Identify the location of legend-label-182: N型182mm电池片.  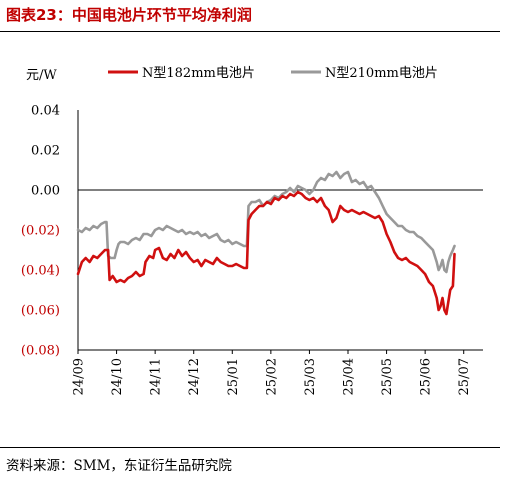
(198, 73).